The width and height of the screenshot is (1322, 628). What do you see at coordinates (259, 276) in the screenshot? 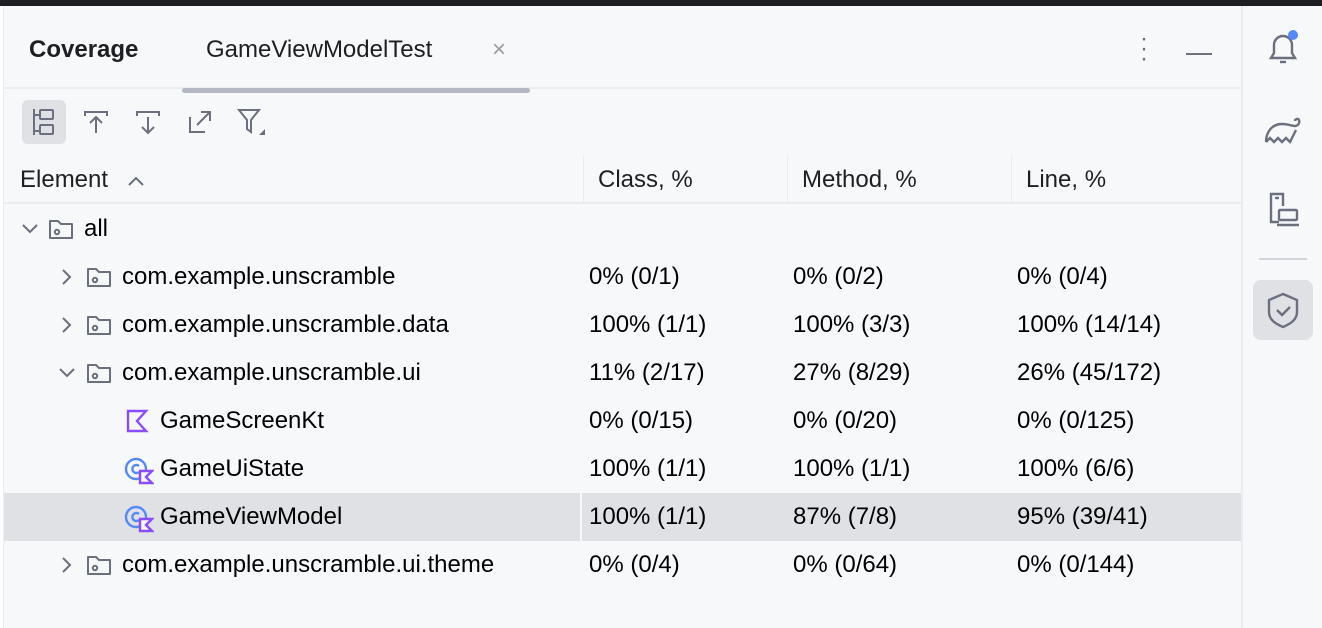
I see `element-name: com.example.unscramble` at bounding box center [259, 276].